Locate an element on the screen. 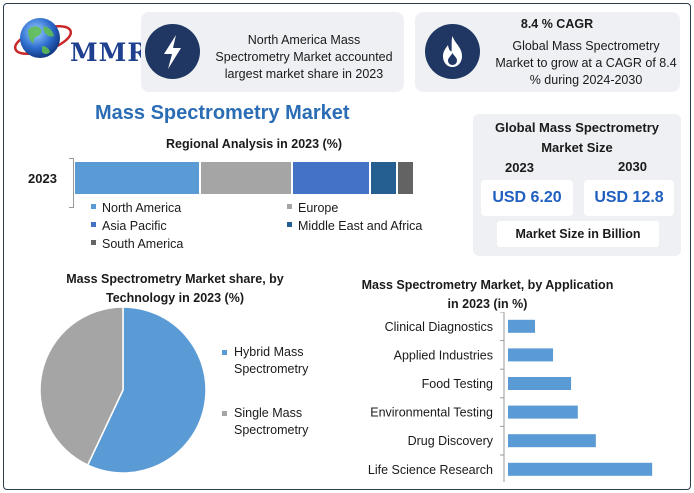  application-category-label: Applied Industries is located at coordinates (443, 355).